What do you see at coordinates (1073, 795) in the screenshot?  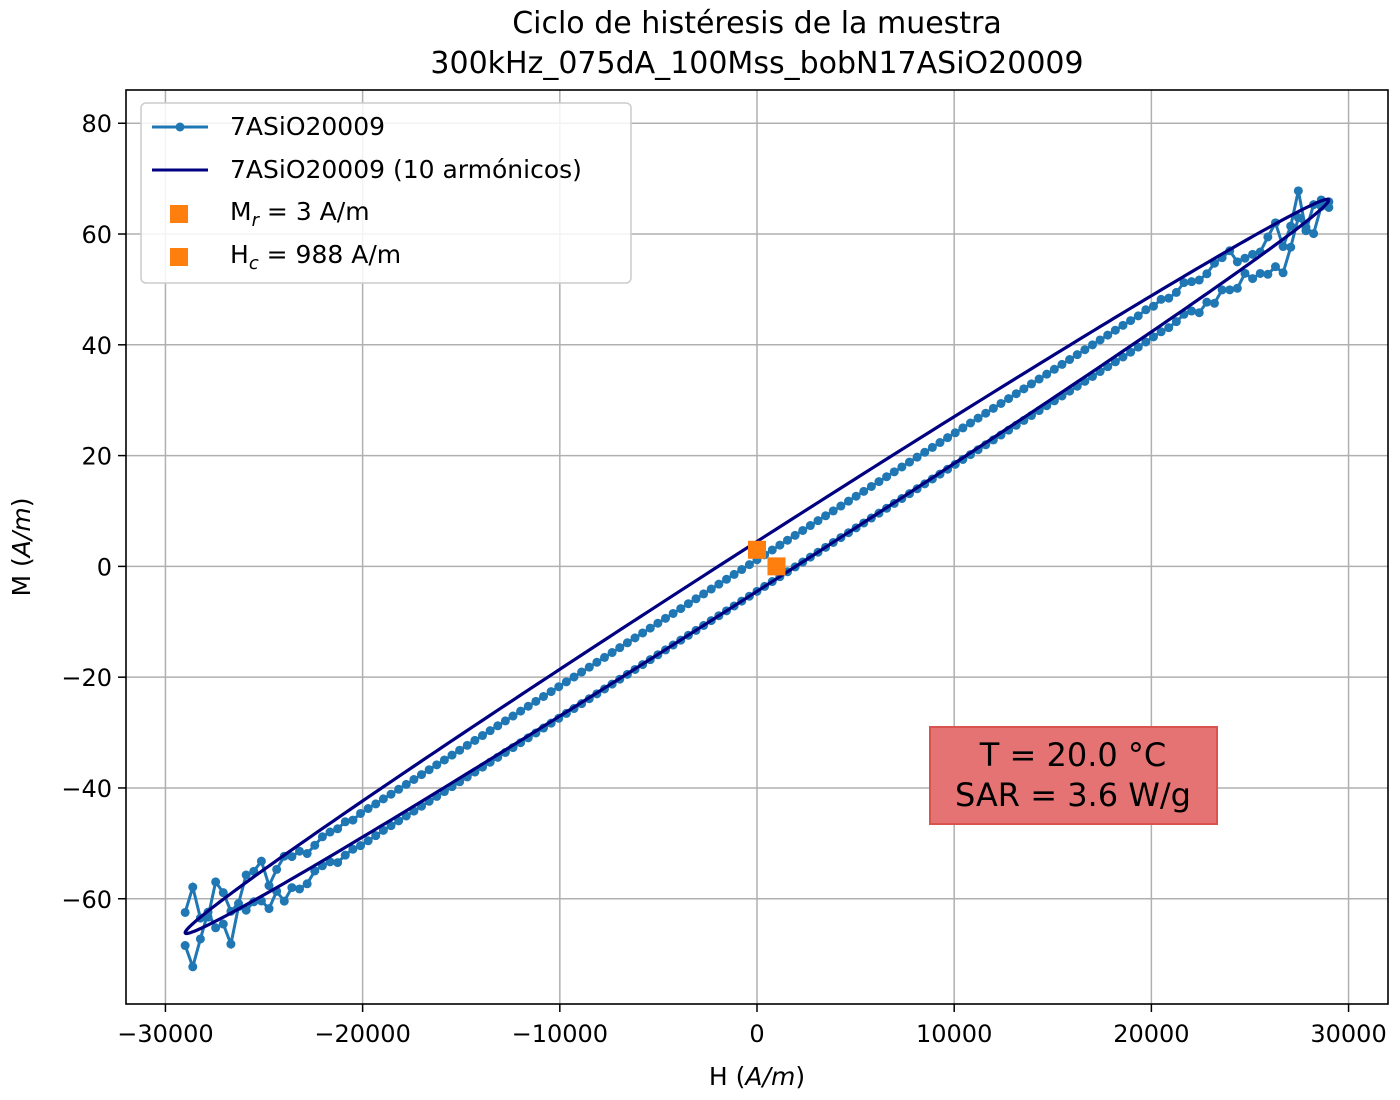 I see `annotation-sar: SAR = 3.6 W/g` at bounding box center [1073, 795].